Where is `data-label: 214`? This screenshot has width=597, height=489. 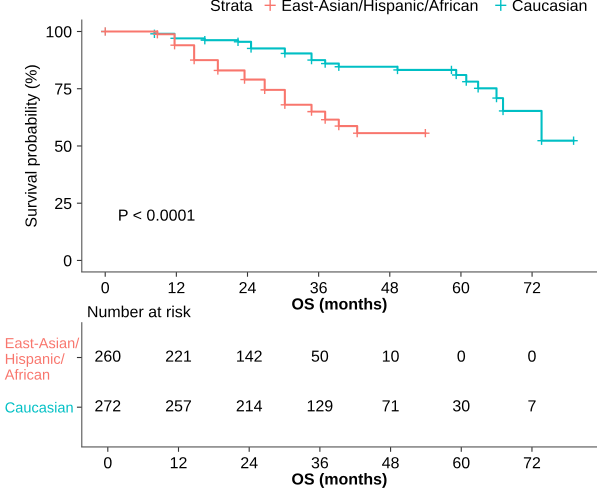
data-label: 214 is located at coordinates (249, 406).